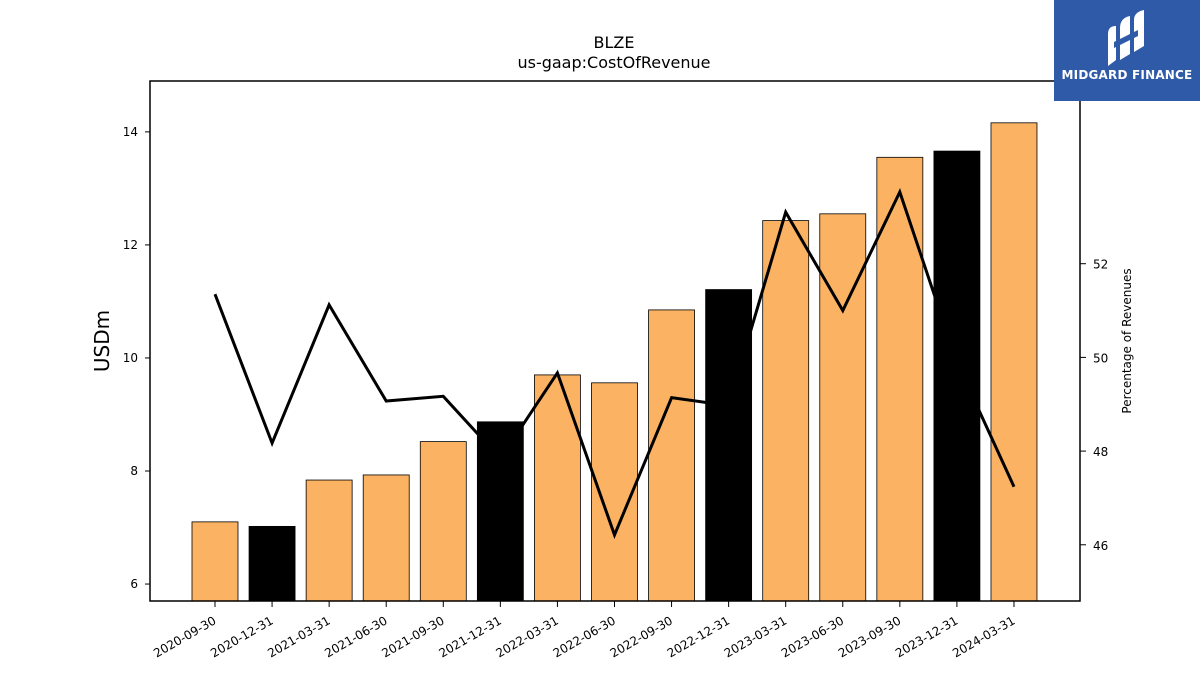  I want to click on x-tick-label: 2022-09-30, so click(641, 636).